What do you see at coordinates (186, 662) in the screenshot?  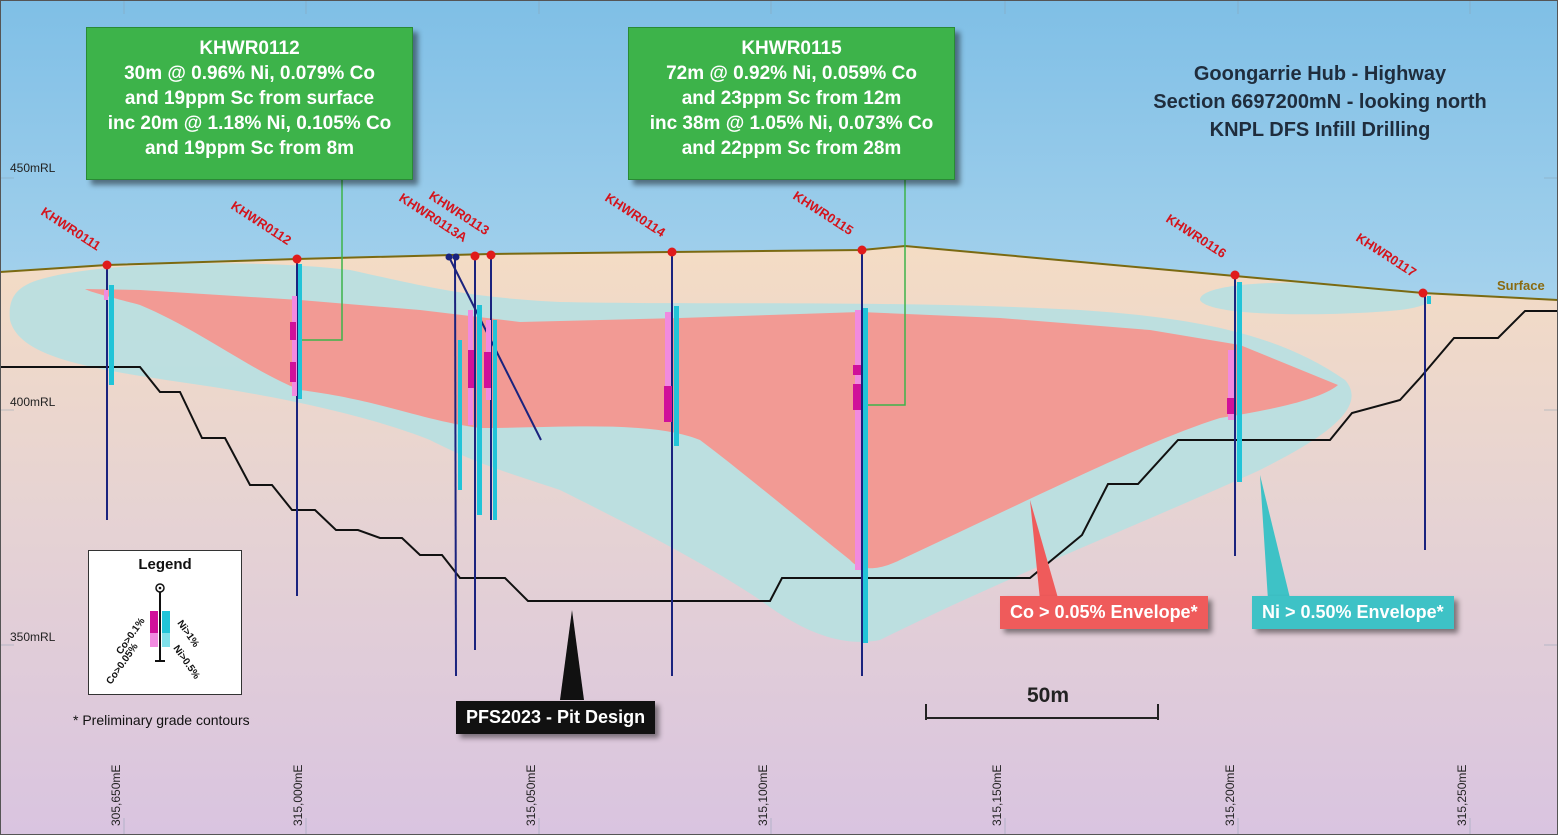 I see `legend-ni-low: Ni>0.5%` at bounding box center [186, 662].